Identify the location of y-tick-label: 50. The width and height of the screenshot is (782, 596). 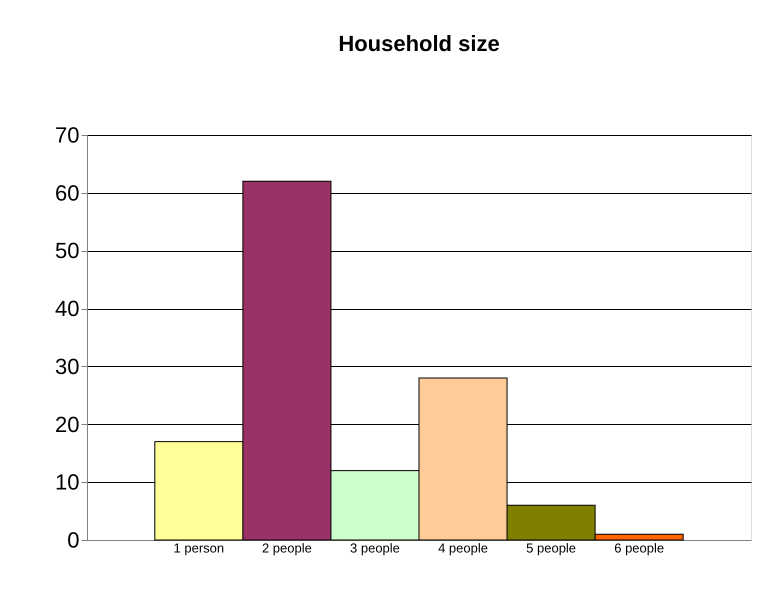
(67, 251).